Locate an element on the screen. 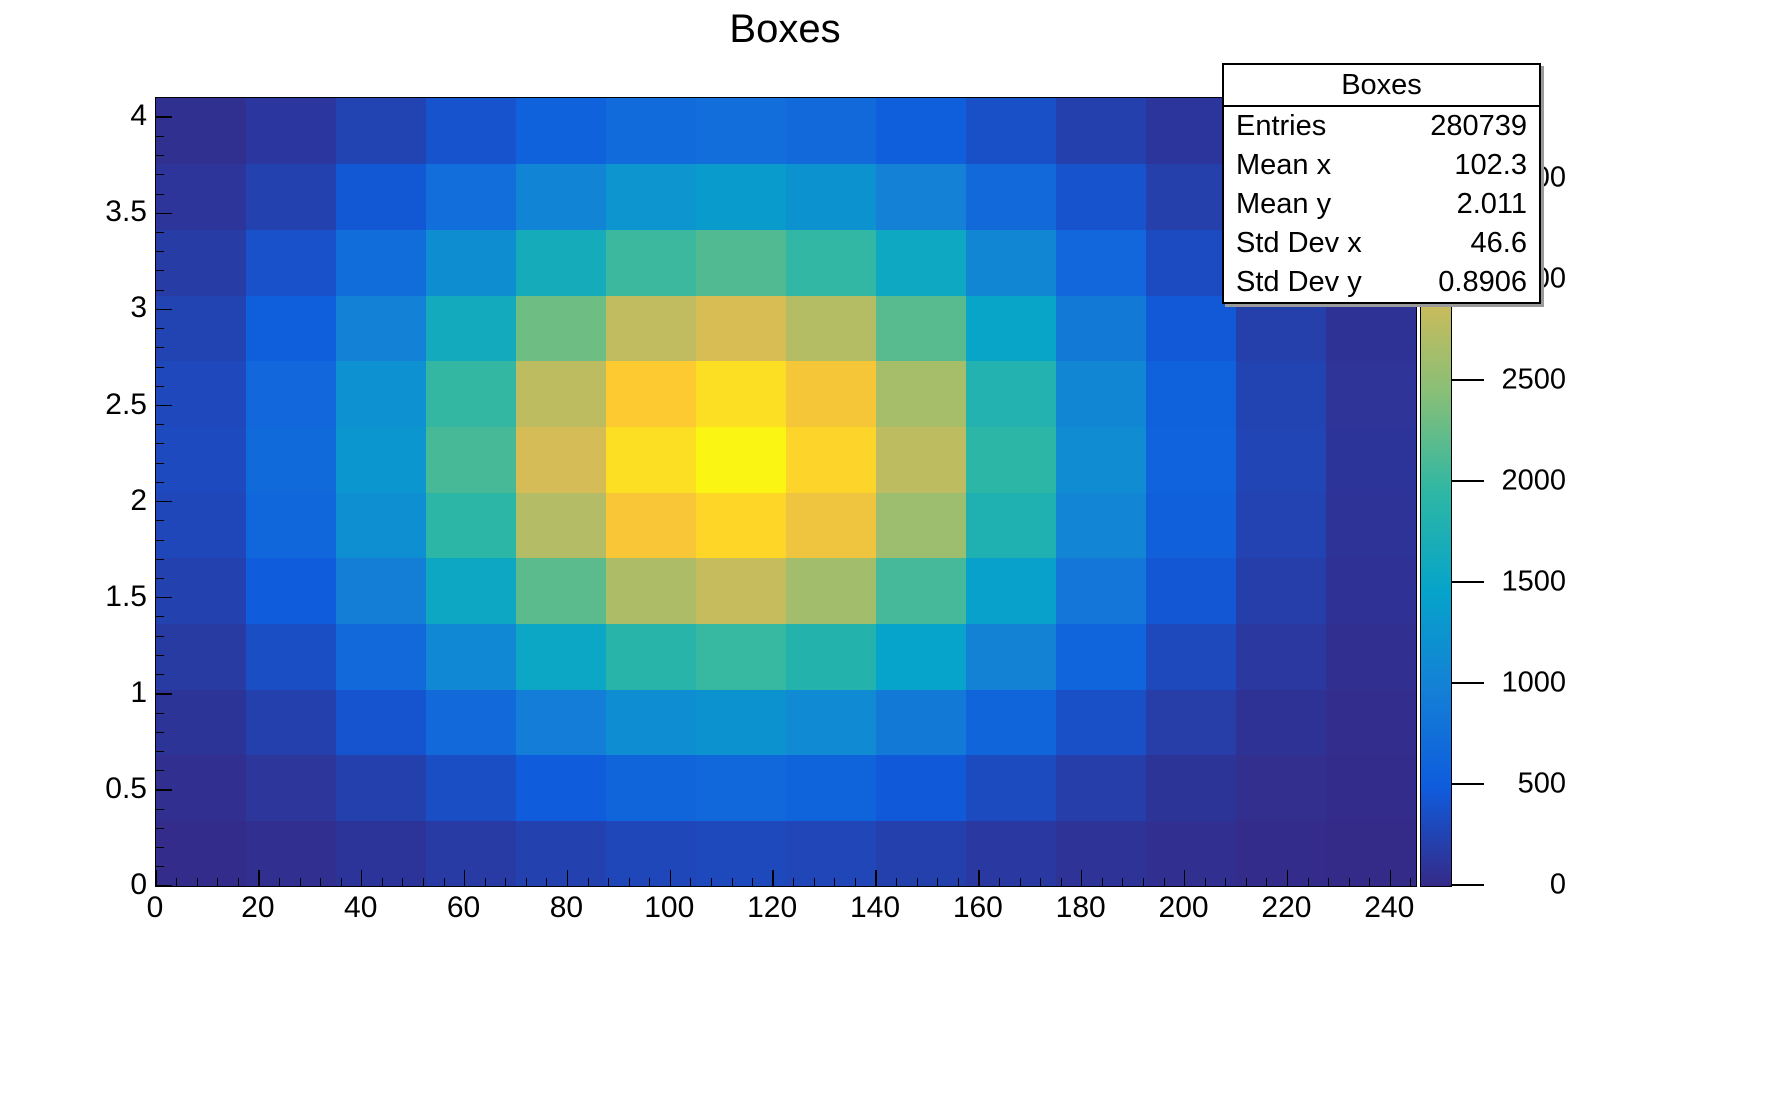 Image resolution: width=1788 pixels, height=1116 pixels. y-axis-tick-label: 4 is located at coordinates (138, 116).